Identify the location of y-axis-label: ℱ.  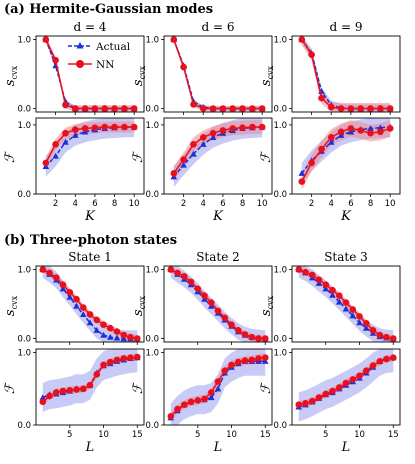
(266, 156).